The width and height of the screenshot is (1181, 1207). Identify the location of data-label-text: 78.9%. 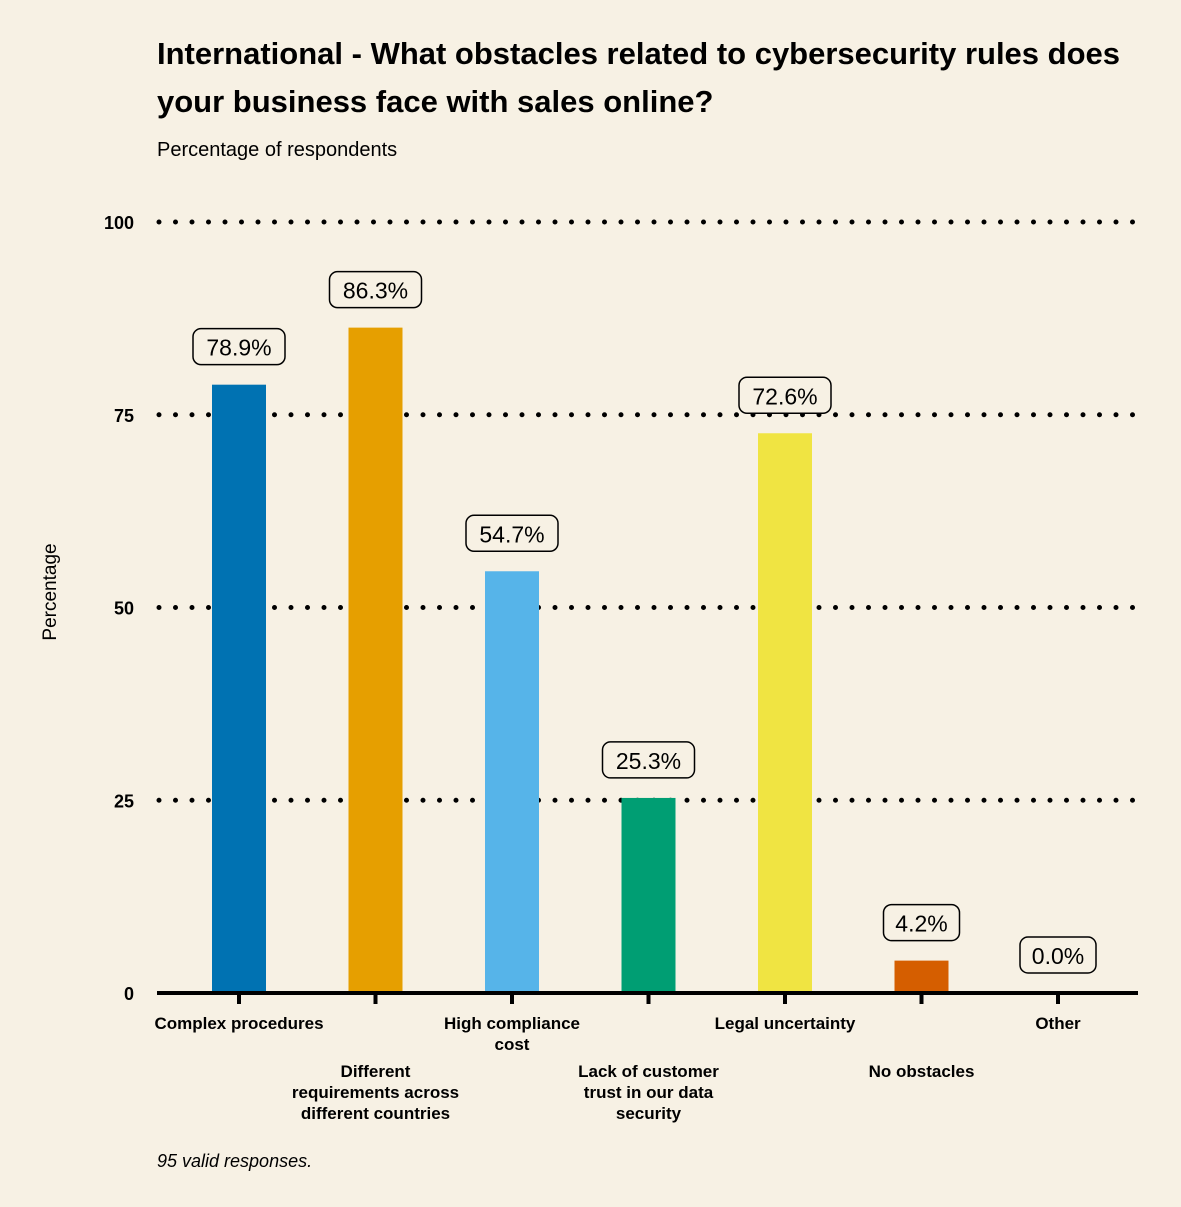
(238, 348).